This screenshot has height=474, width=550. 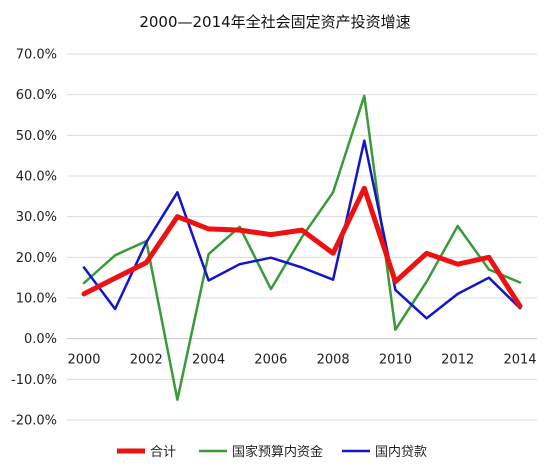 I want to click on x-tick-label: 2010, so click(x=395, y=360).